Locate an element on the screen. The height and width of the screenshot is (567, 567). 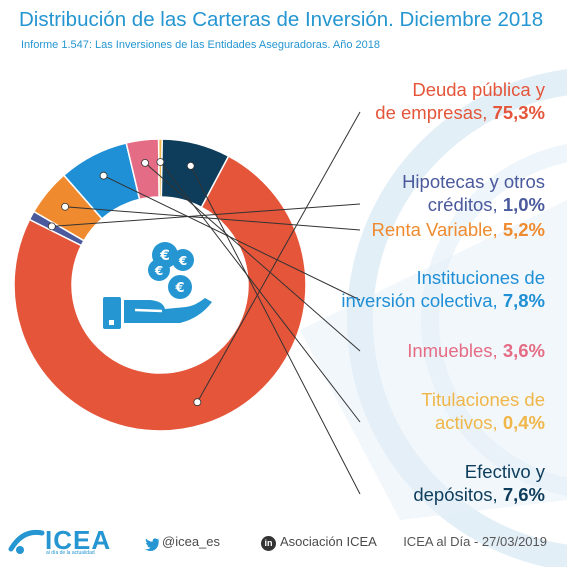
label-line2-efectivo: depósitos, 7,6% is located at coordinates (479, 494).